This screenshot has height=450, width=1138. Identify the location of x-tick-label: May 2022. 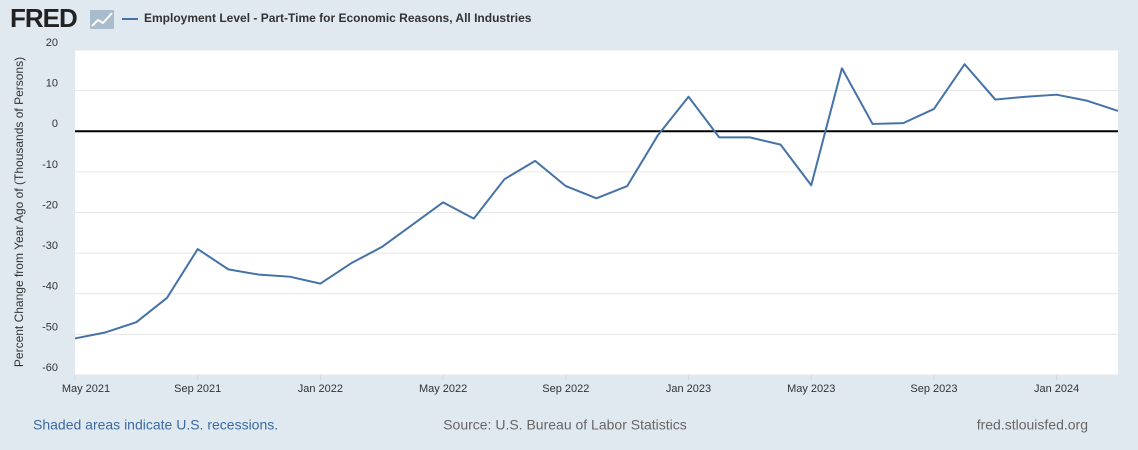
(443, 389).